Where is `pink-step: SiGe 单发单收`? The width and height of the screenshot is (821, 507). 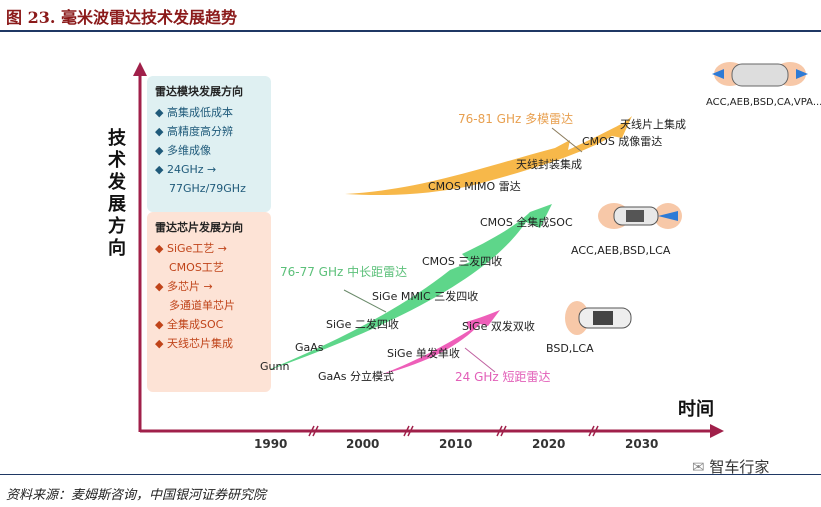 pink-step: SiGe 单发单收 is located at coordinates (423, 353).